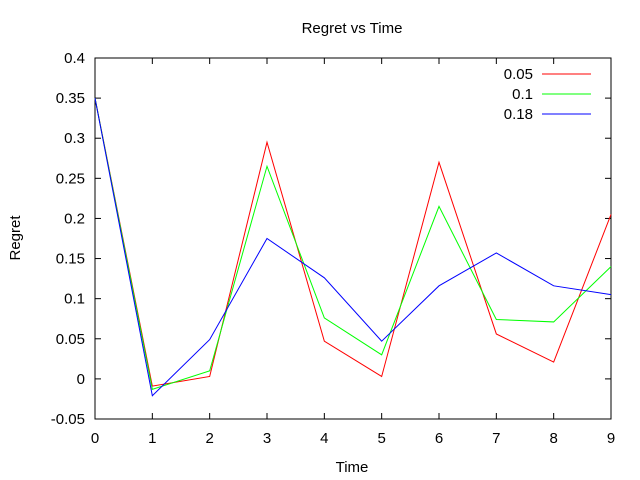 The height and width of the screenshot is (480, 640). What do you see at coordinates (496, 438) in the screenshot?
I see `x-tick-label: 7` at bounding box center [496, 438].